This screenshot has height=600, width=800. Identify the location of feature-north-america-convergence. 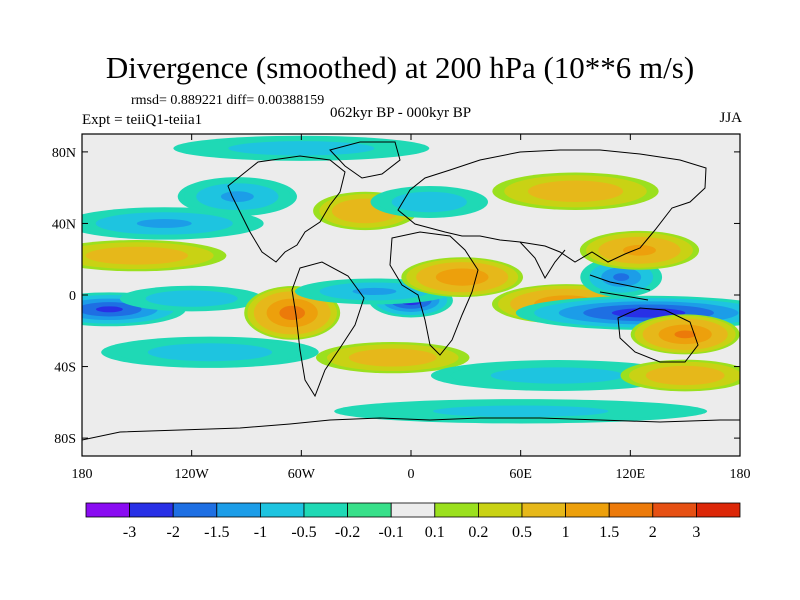
(237, 197).